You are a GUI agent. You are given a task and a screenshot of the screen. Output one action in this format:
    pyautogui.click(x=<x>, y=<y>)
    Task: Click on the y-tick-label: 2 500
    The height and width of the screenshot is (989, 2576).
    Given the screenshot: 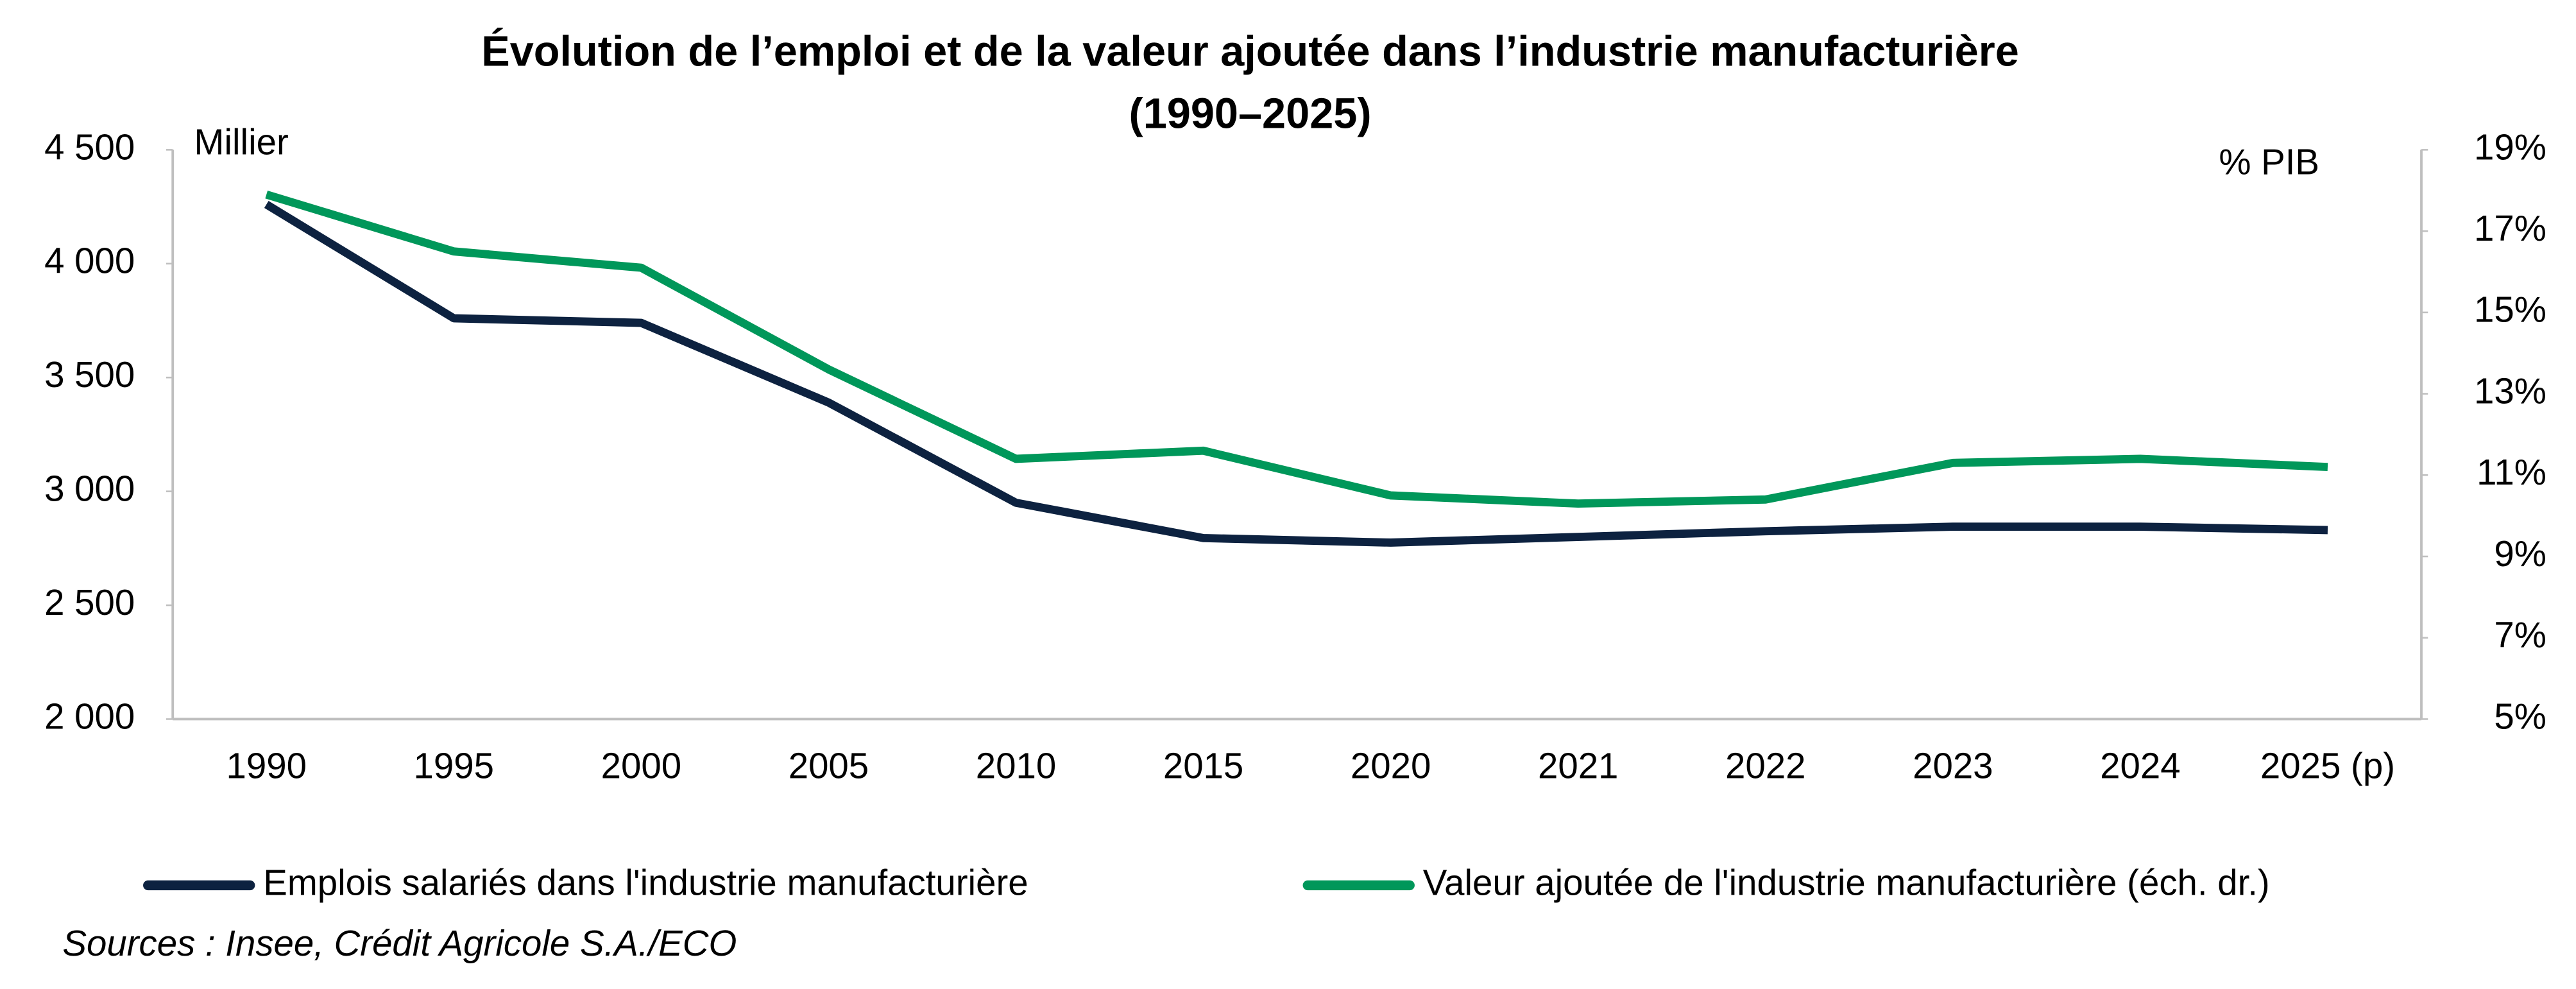 What is the action you would take?
    pyautogui.click(x=89, y=602)
    